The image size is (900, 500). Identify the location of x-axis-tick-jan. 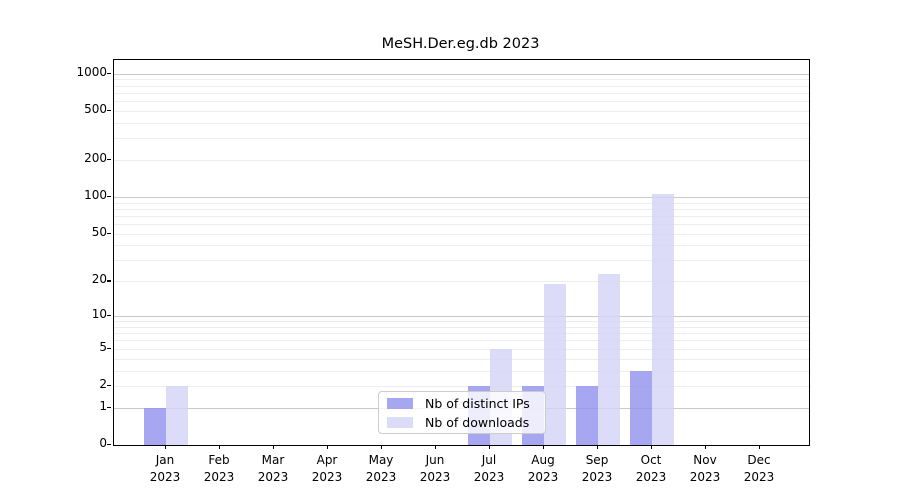
(166, 447).